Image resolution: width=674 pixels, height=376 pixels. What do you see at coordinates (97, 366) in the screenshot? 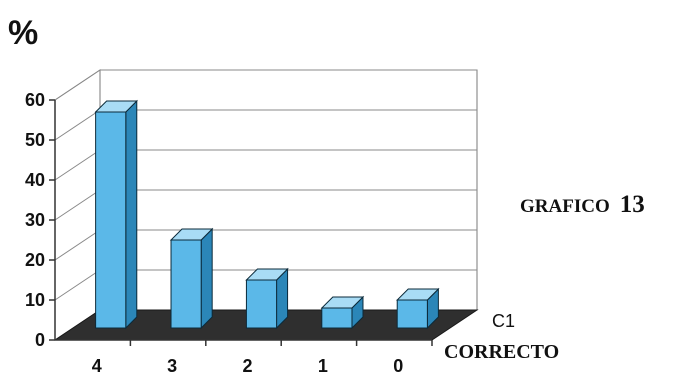
I see `x-tick-label: 4` at bounding box center [97, 366].